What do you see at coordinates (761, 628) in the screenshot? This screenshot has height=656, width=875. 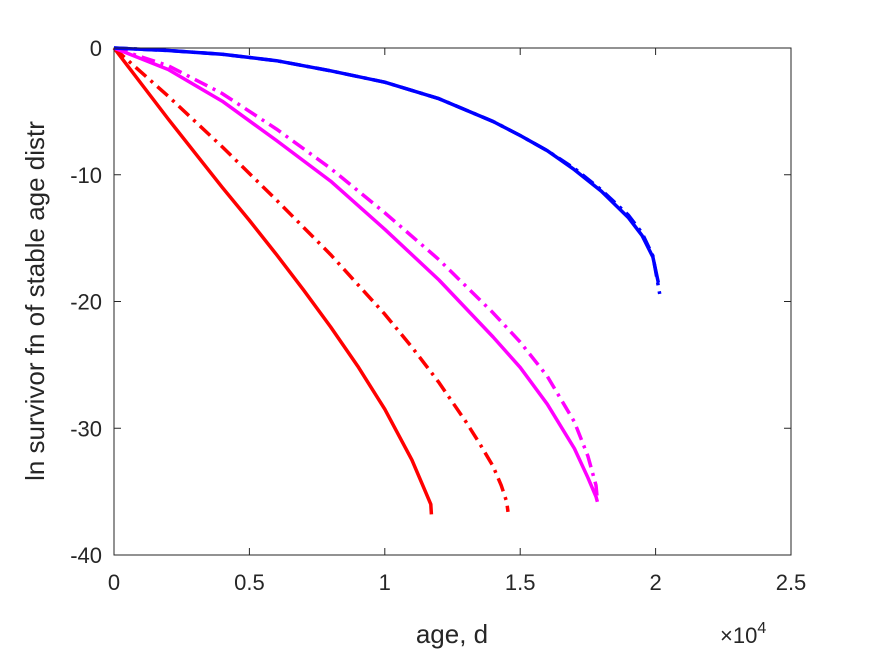 I see `x-exponent-power: 4` at bounding box center [761, 628].